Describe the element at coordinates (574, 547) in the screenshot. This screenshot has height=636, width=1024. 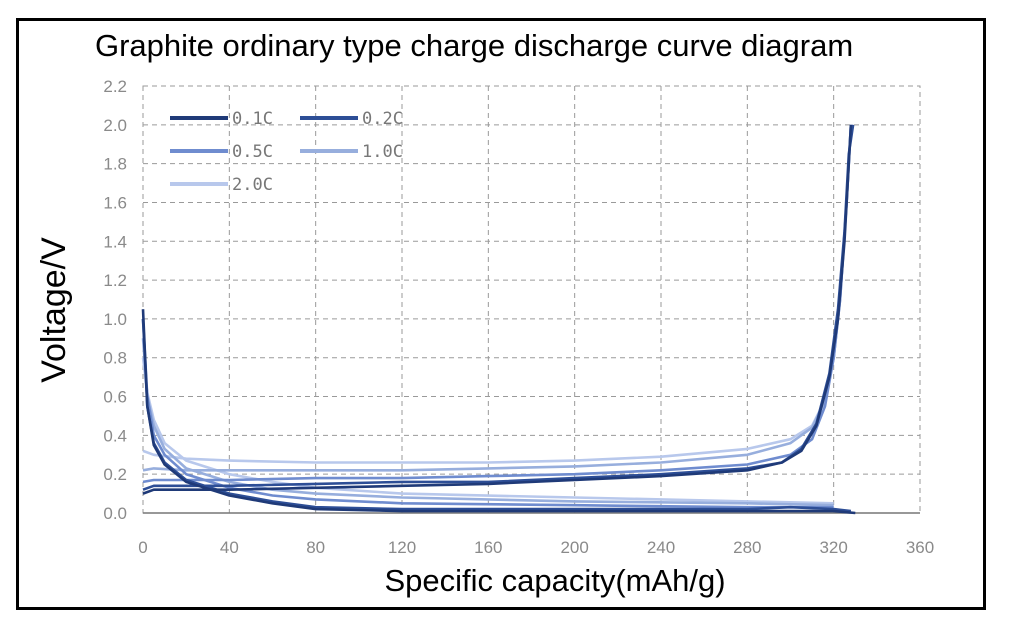
I see `x-tick-label: 200` at that location.